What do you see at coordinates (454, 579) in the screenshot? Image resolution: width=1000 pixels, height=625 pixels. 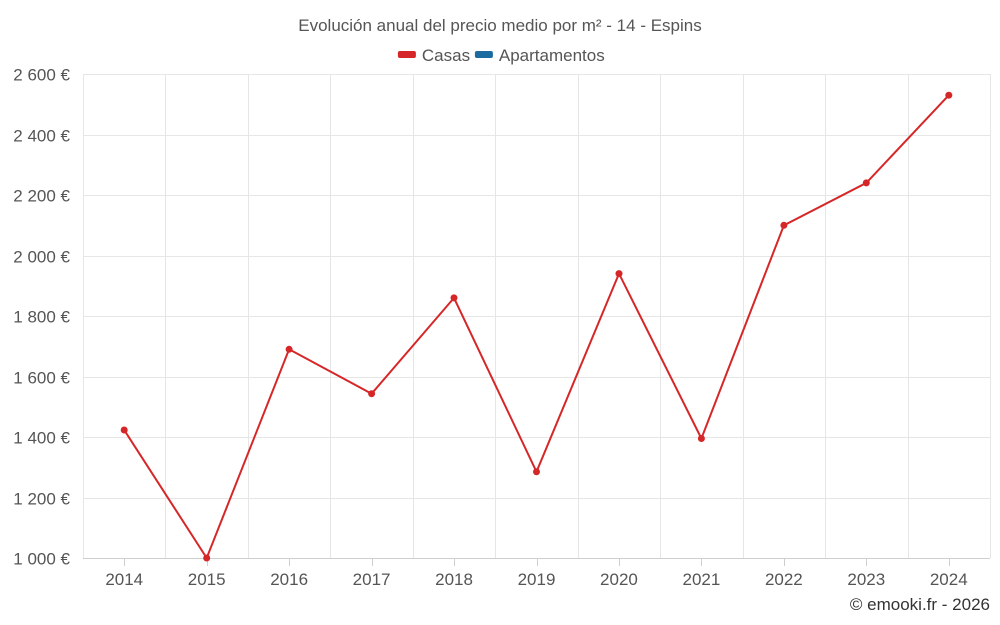 I see `x-tick-label: 2018` at bounding box center [454, 579].